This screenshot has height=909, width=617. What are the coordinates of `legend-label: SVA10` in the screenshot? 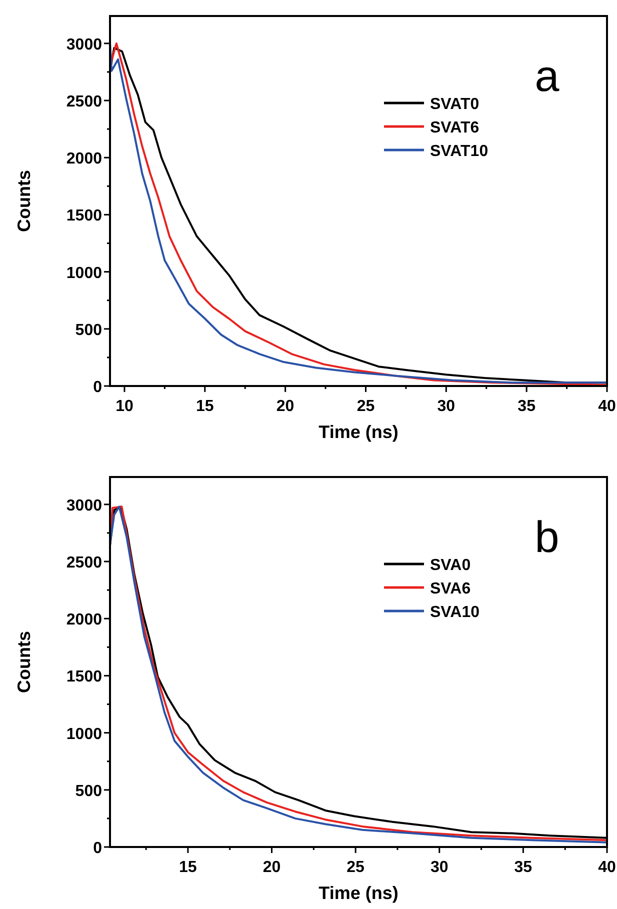 It's located at (455, 612).